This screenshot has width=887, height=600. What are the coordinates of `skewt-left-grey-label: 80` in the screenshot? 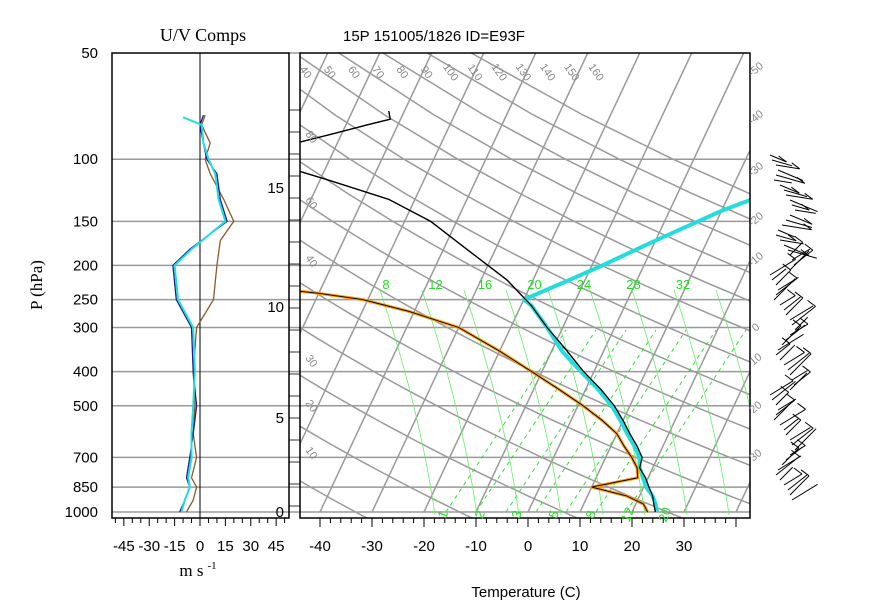 It's located at (311, 137).